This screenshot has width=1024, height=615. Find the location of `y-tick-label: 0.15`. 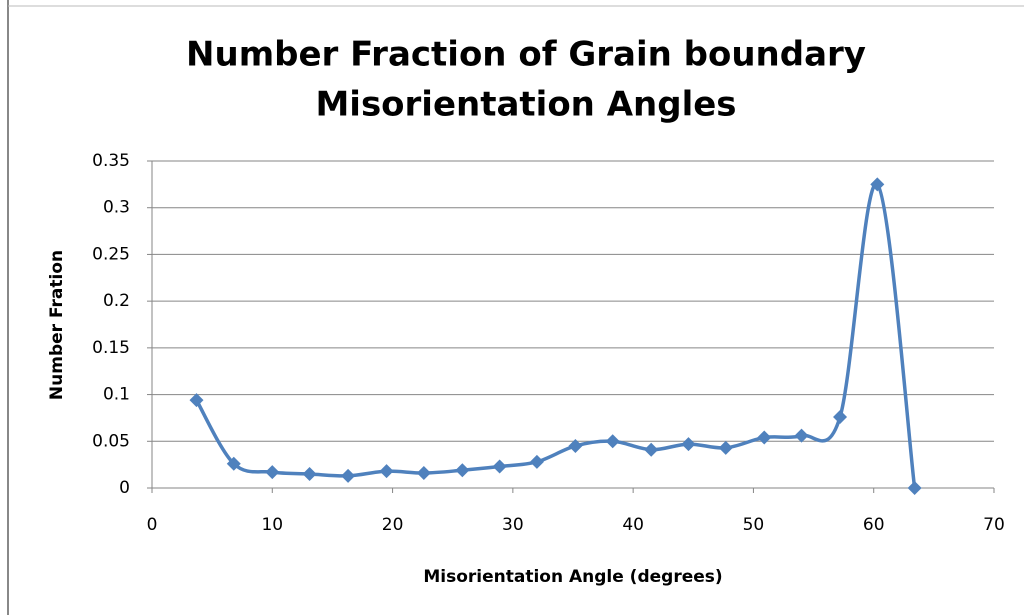

y-tick-label: 0.15 is located at coordinates (111, 348).